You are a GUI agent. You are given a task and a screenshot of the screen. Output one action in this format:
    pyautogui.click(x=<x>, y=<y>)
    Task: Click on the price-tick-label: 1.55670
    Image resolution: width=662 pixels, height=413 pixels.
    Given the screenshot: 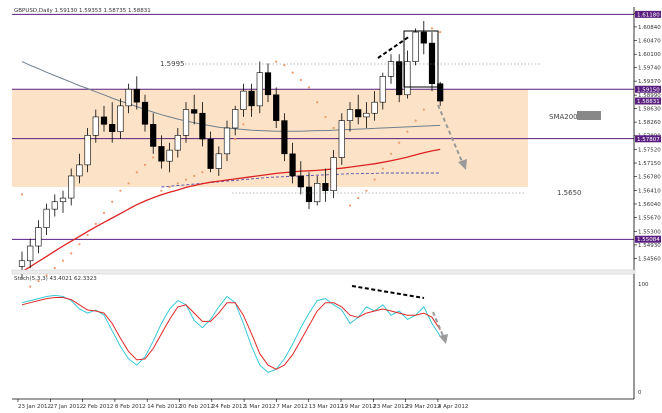 What is the action you would take?
    pyautogui.click(x=649, y=219)
    